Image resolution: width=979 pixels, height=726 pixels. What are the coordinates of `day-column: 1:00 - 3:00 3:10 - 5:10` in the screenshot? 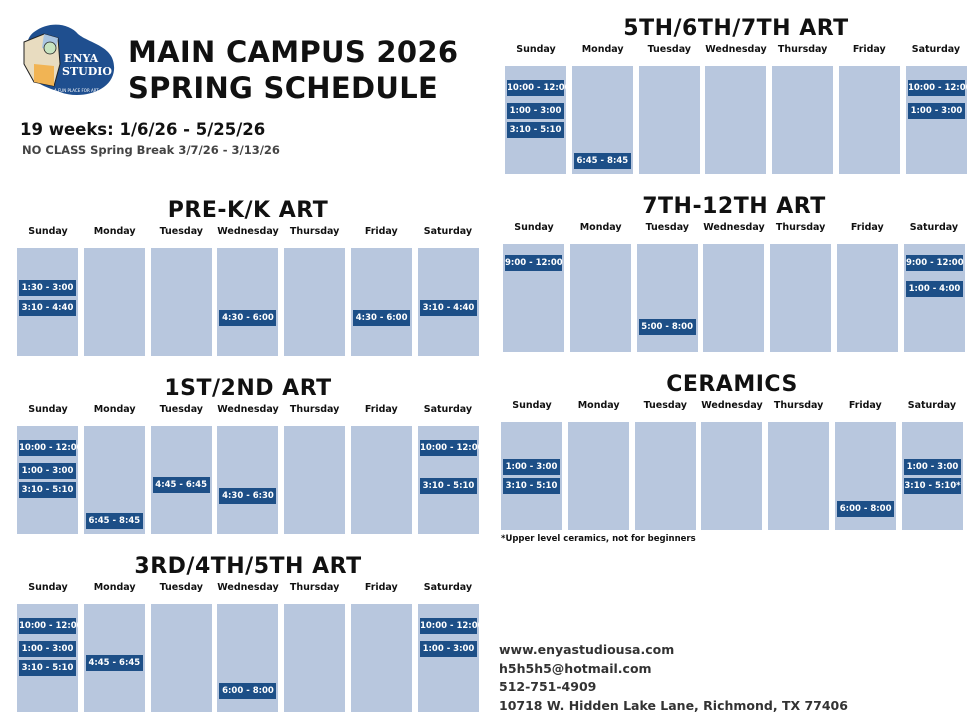 It's located at (531, 476).